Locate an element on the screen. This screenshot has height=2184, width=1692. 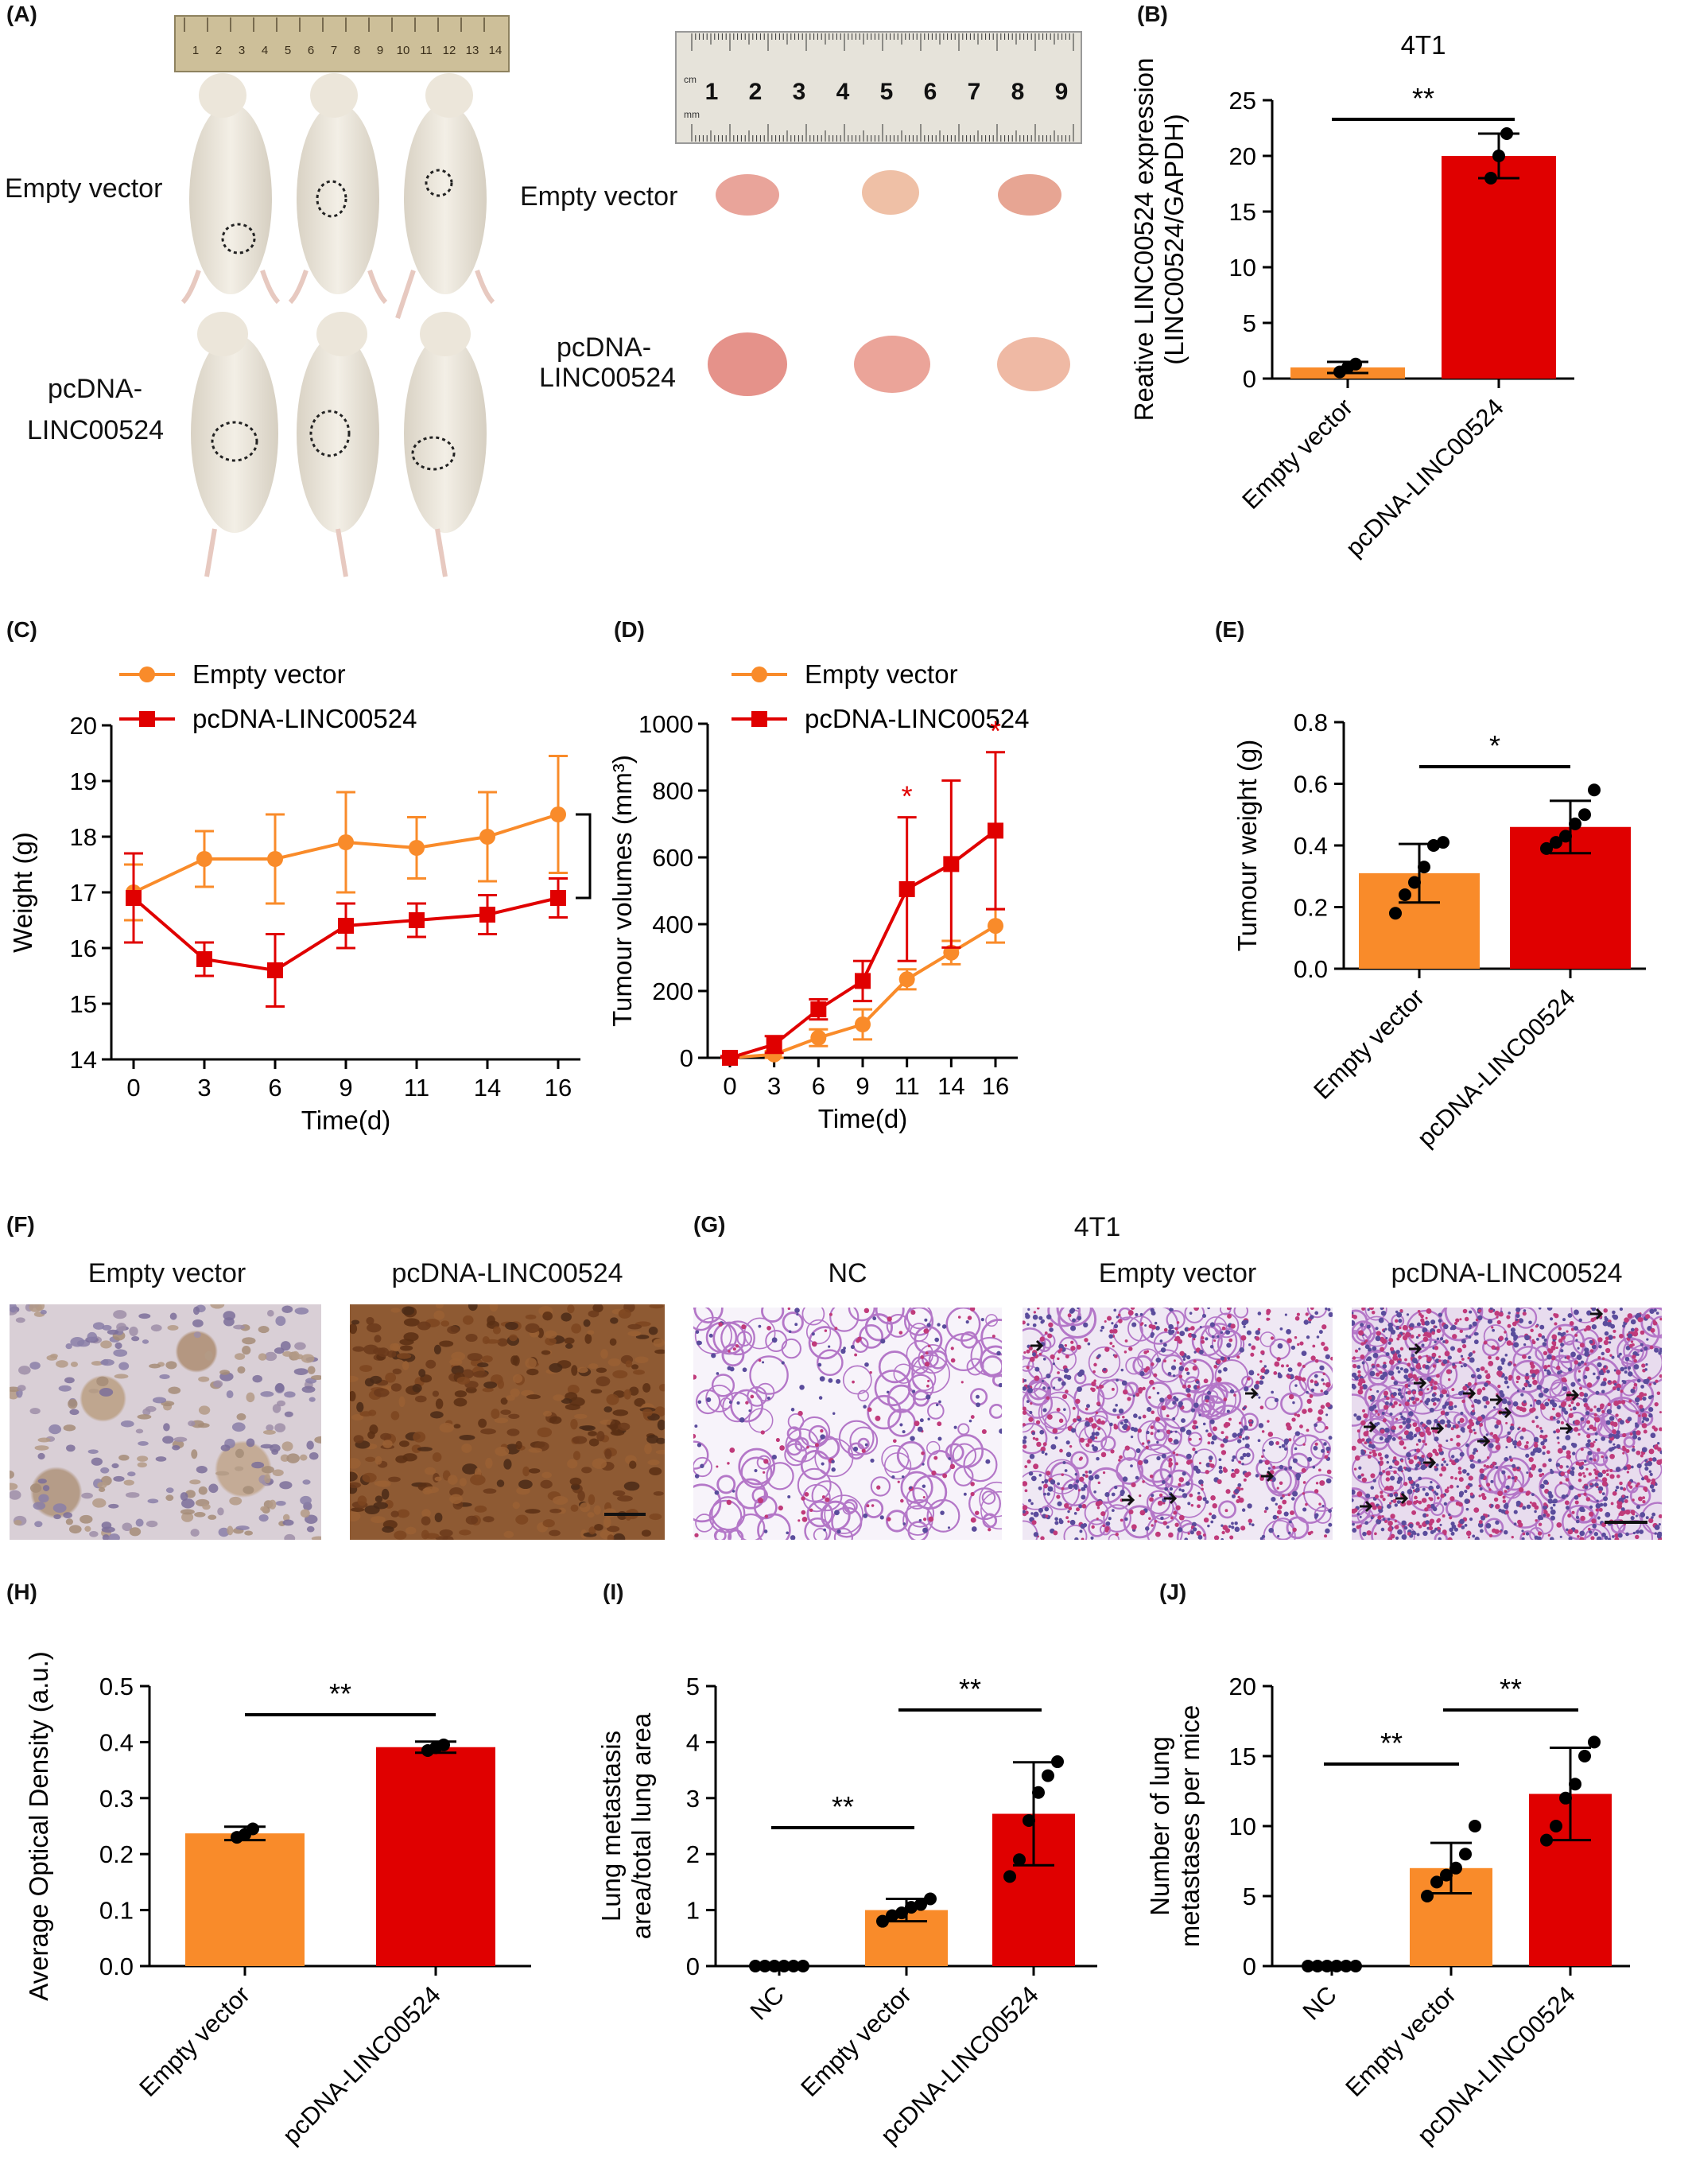
significance-marker: ** is located at coordinates (1511, 1689).